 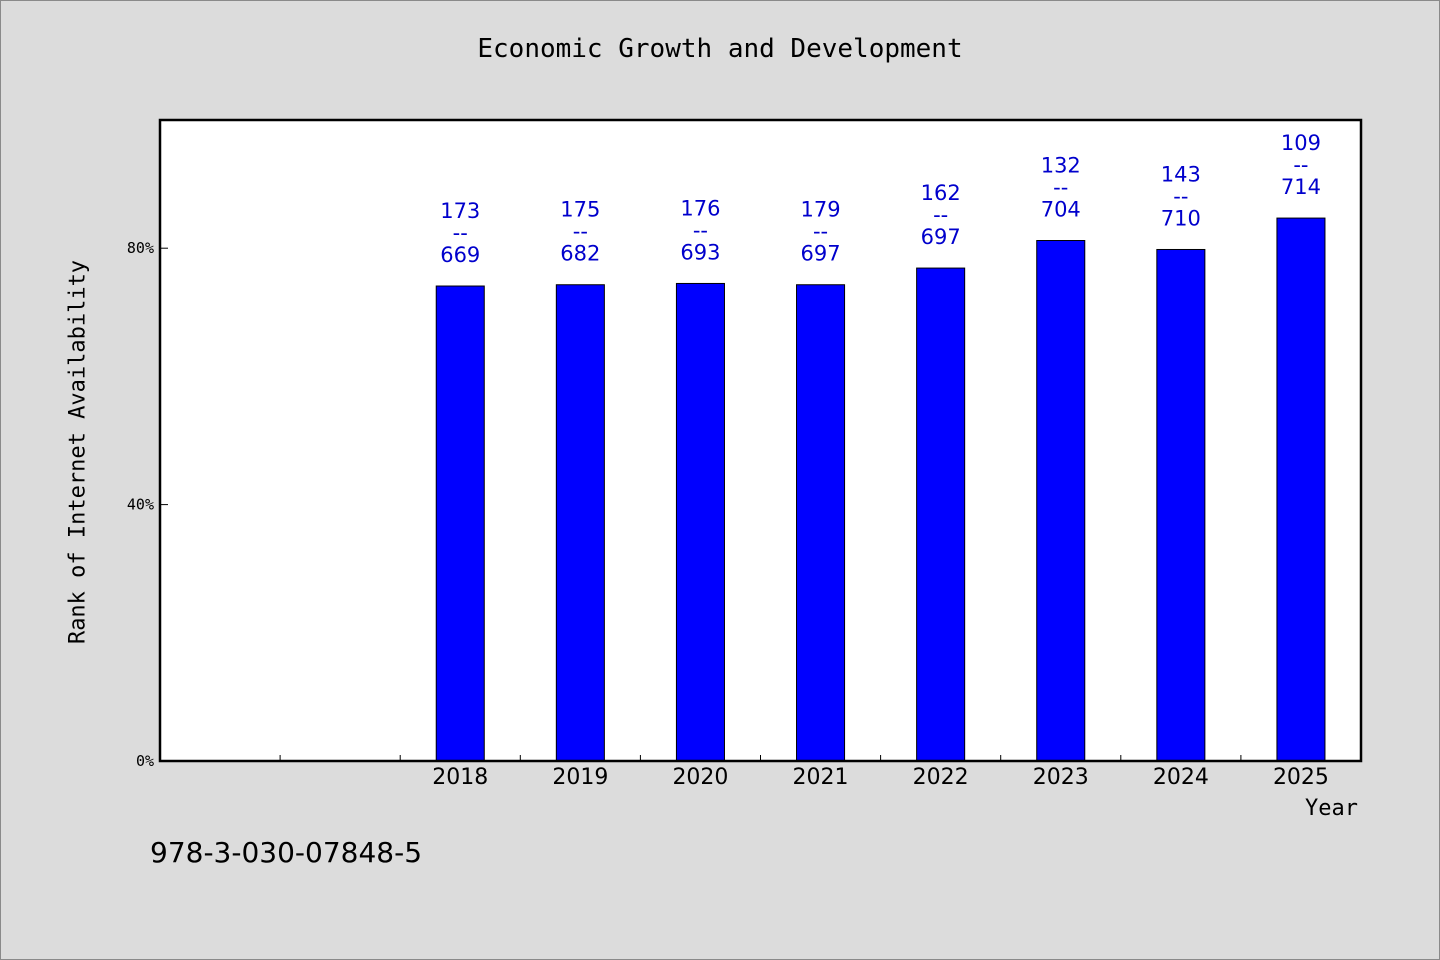 I want to click on bar-2024, so click(x=1181, y=505).